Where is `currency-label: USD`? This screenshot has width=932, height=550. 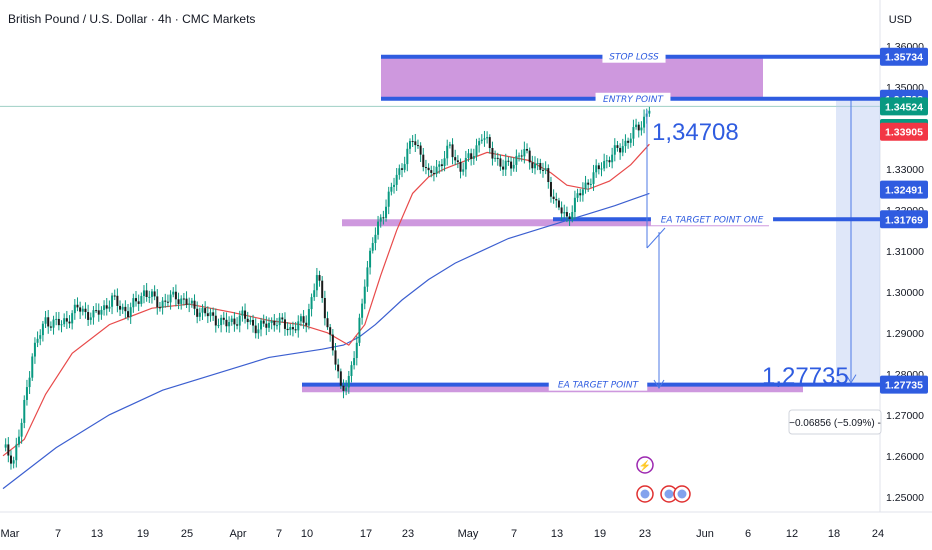
currency-label: USD is located at coordinates (900, 20).